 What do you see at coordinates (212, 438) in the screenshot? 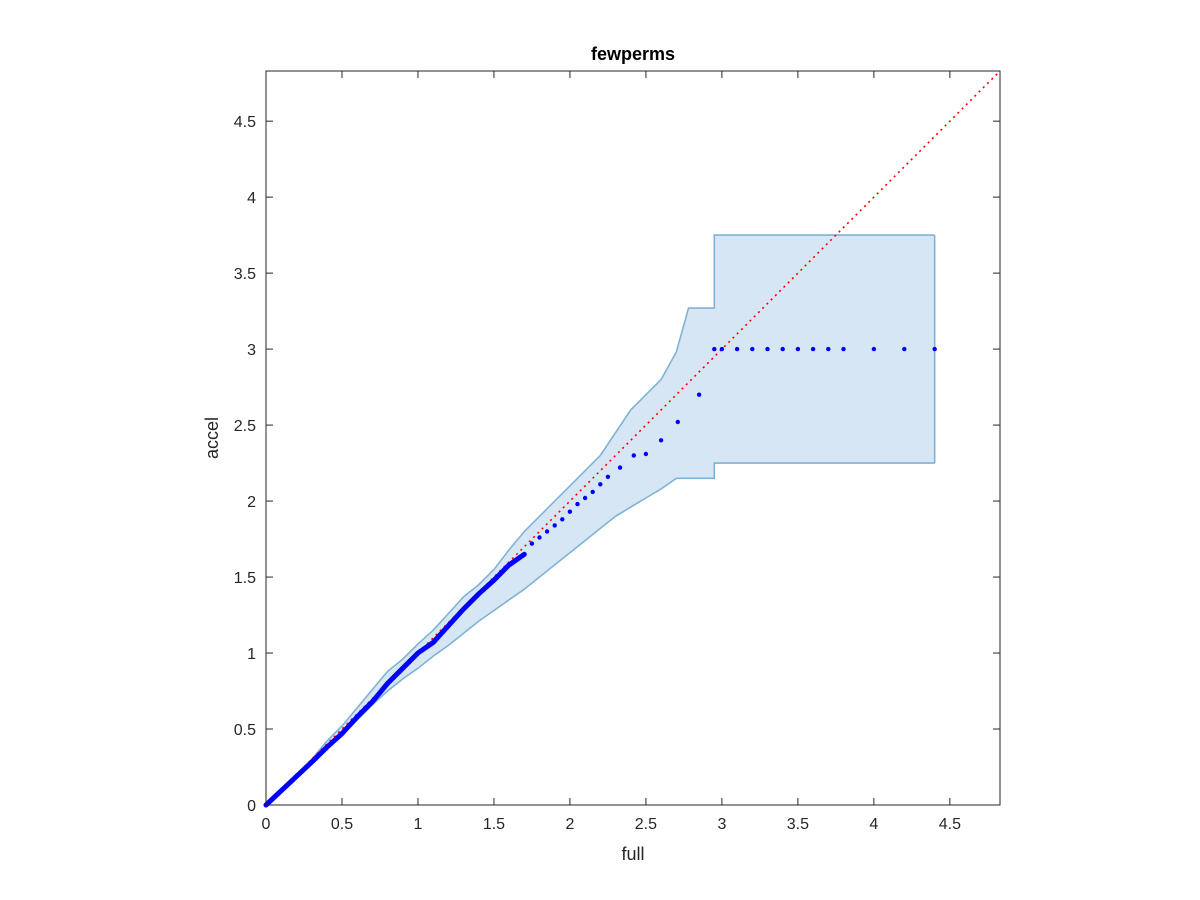
I see `y-axis-label: accel` at bounding box center [212, 438].